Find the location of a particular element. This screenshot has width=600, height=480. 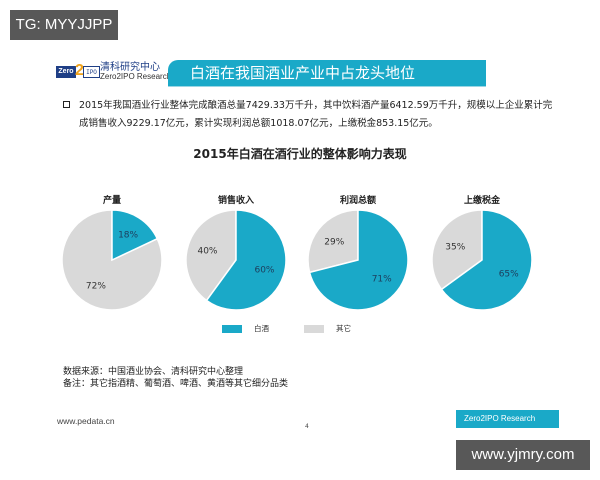

pie-chart: 65% 35% is located at coordinates (482, 260).